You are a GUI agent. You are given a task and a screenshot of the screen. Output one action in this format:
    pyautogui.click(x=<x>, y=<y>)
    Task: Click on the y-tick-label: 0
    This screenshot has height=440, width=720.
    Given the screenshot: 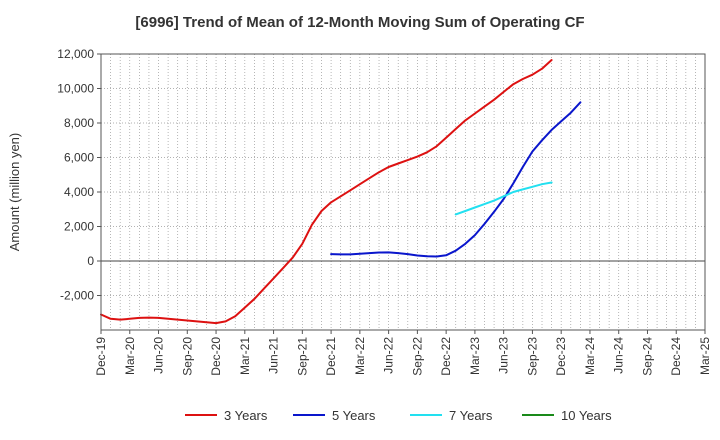 What is the action you would take?
    pyautogui.click(x=90, y=261)
    